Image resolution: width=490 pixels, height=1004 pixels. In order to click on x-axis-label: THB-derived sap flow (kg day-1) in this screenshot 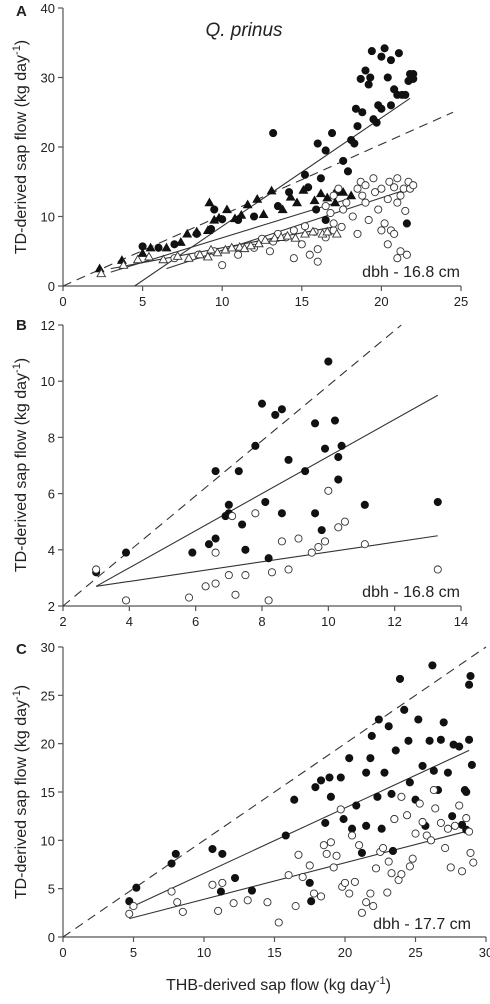, I will do `click(278, 984)`.